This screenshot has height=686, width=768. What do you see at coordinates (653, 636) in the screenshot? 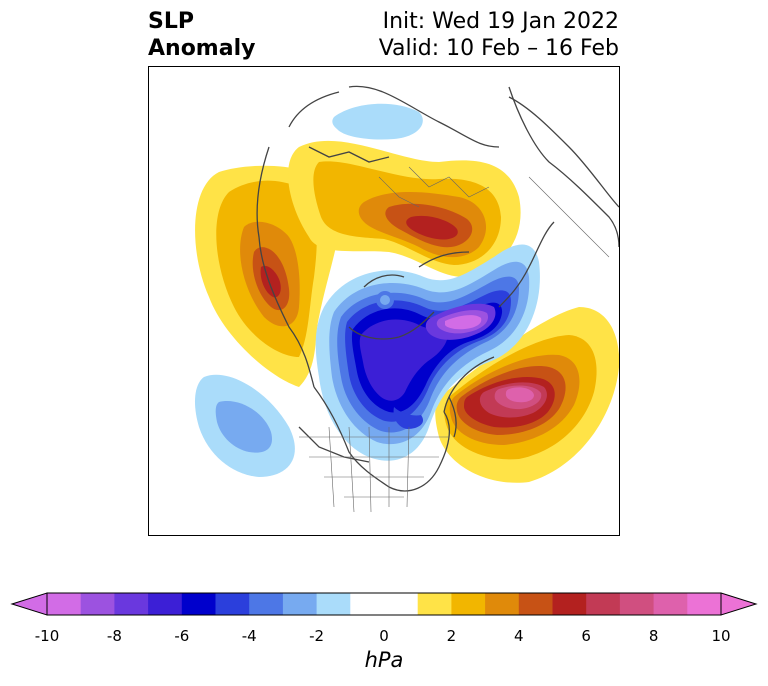
I see `colorbar-tick-label: 8` at bounding box center [653, 636].